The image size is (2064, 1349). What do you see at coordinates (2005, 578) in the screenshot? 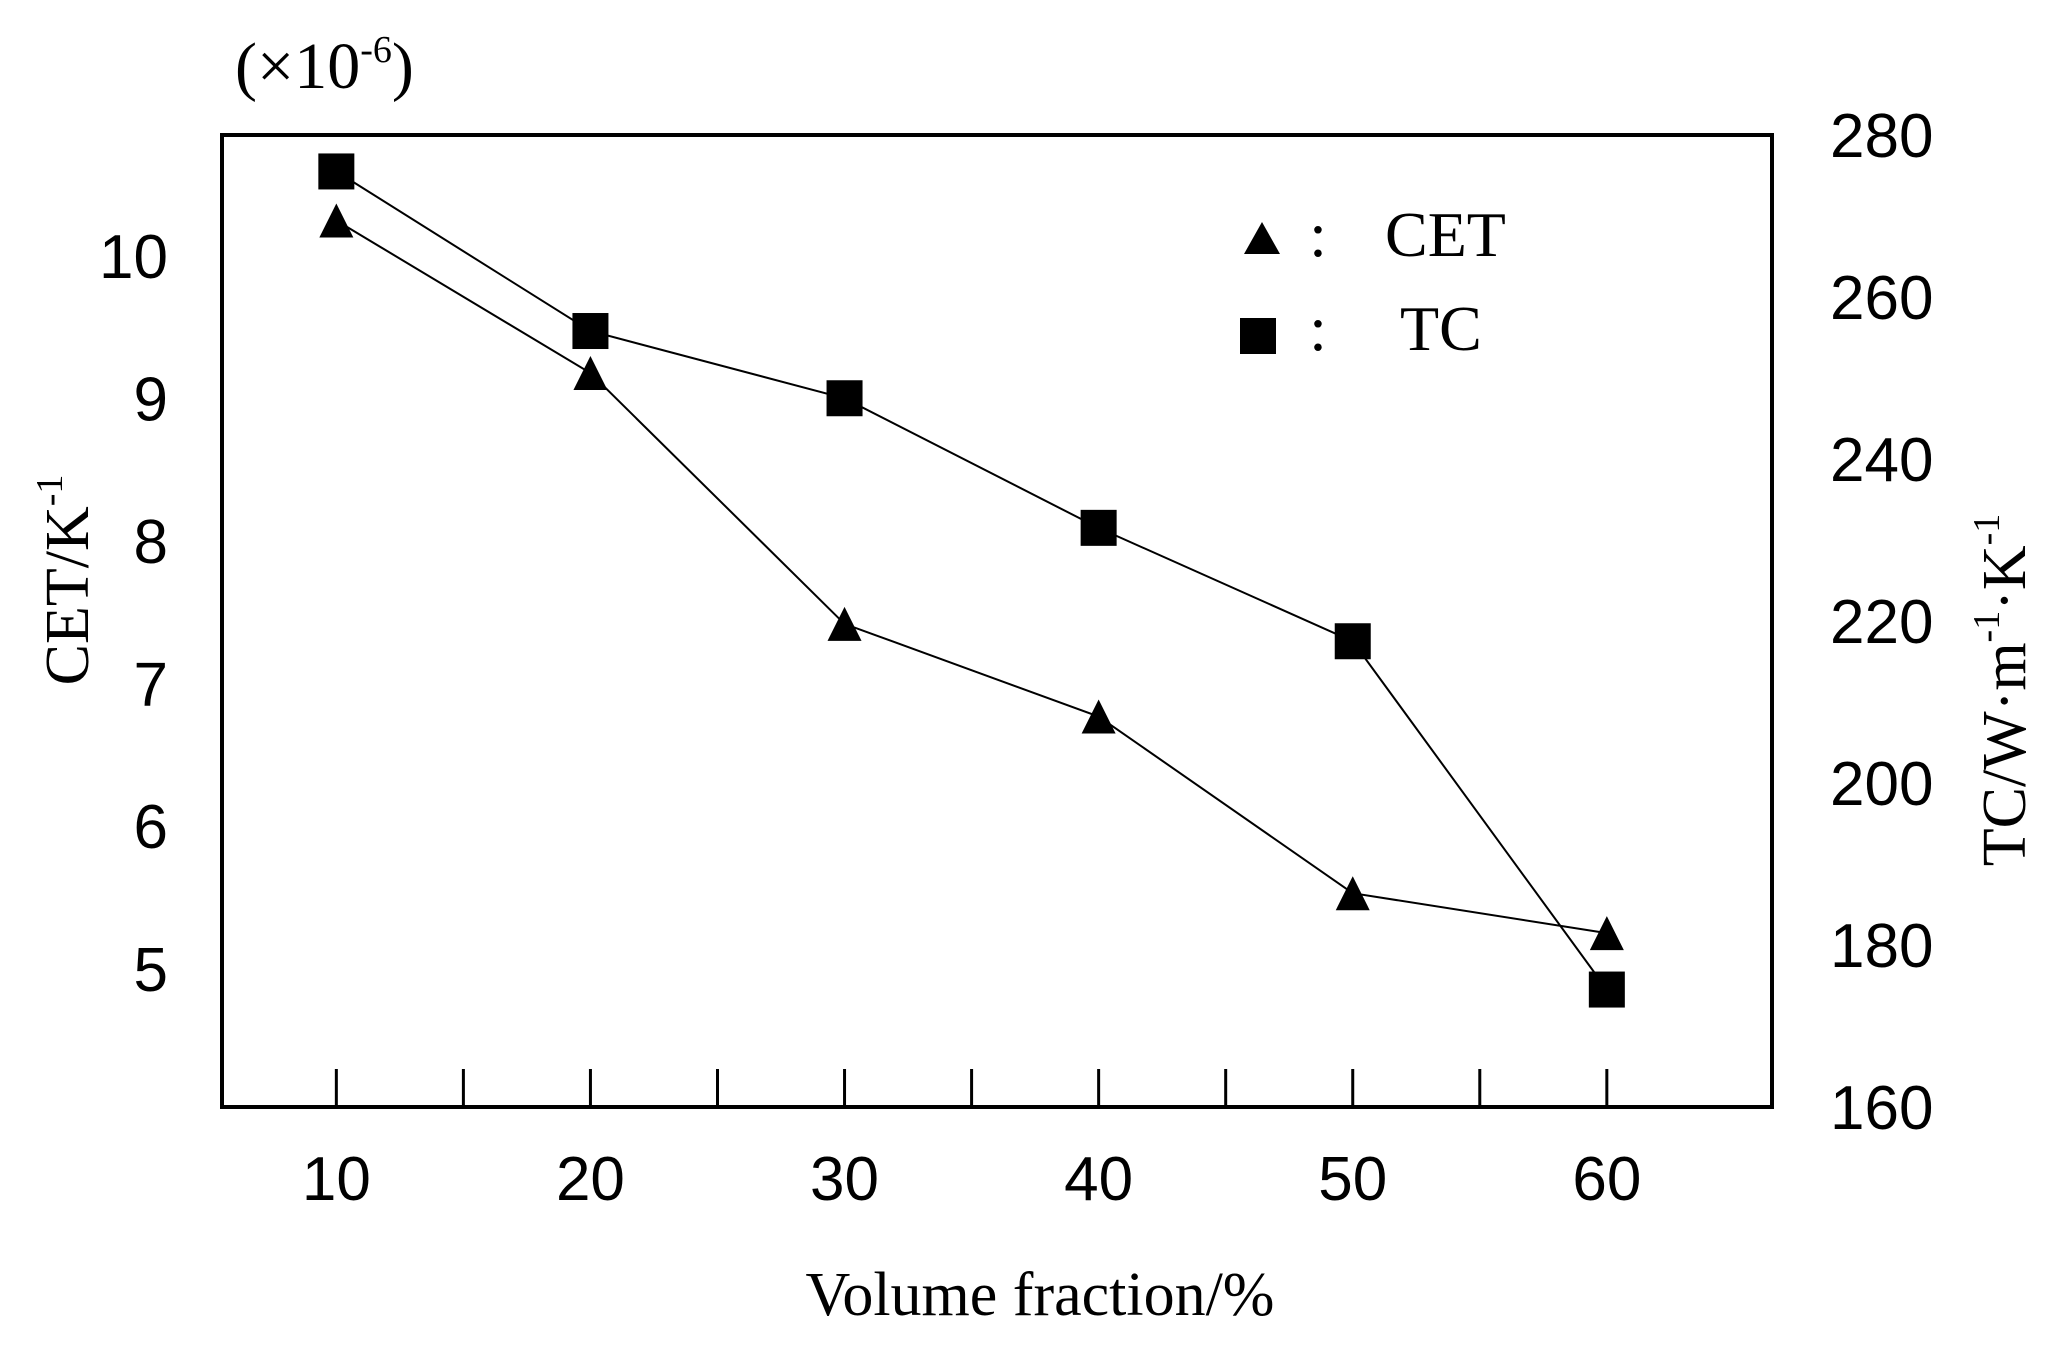
I see `y-right-axis-title-part2: ·K` at bounding box center [2005, 578].